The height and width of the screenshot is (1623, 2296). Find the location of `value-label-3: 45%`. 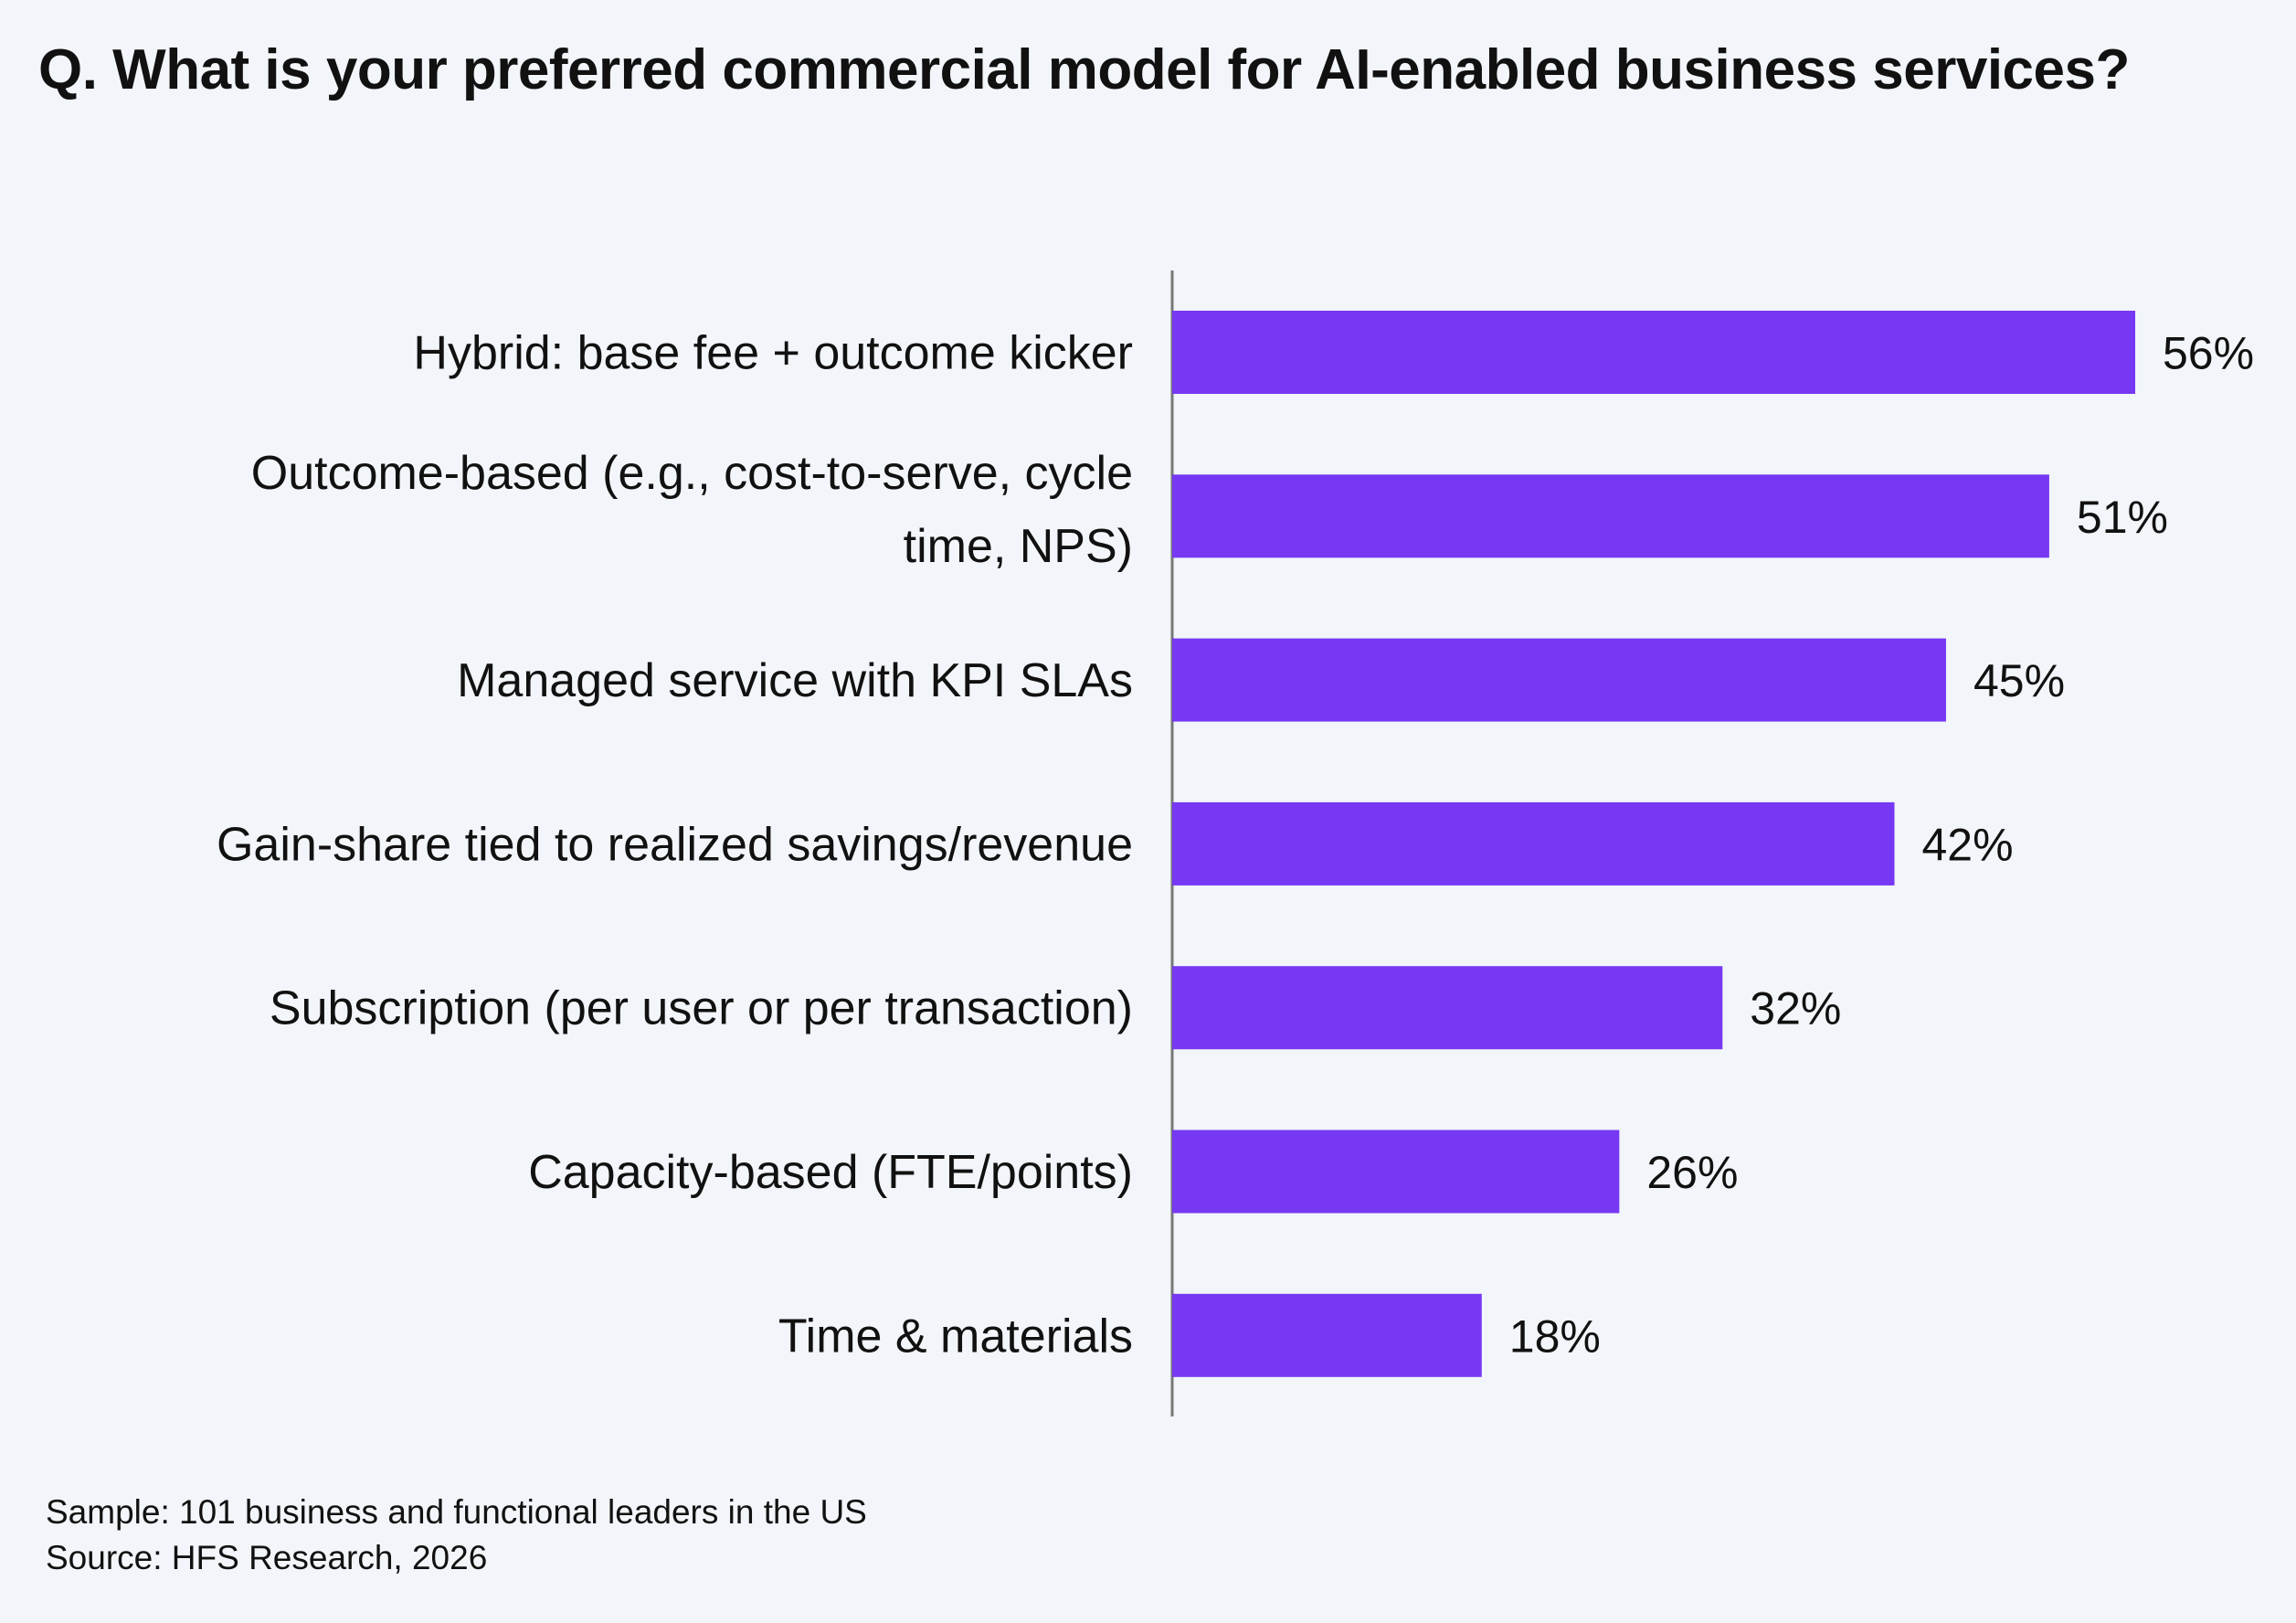

value-label-3: 45% is located at coordinates (2019, 680).